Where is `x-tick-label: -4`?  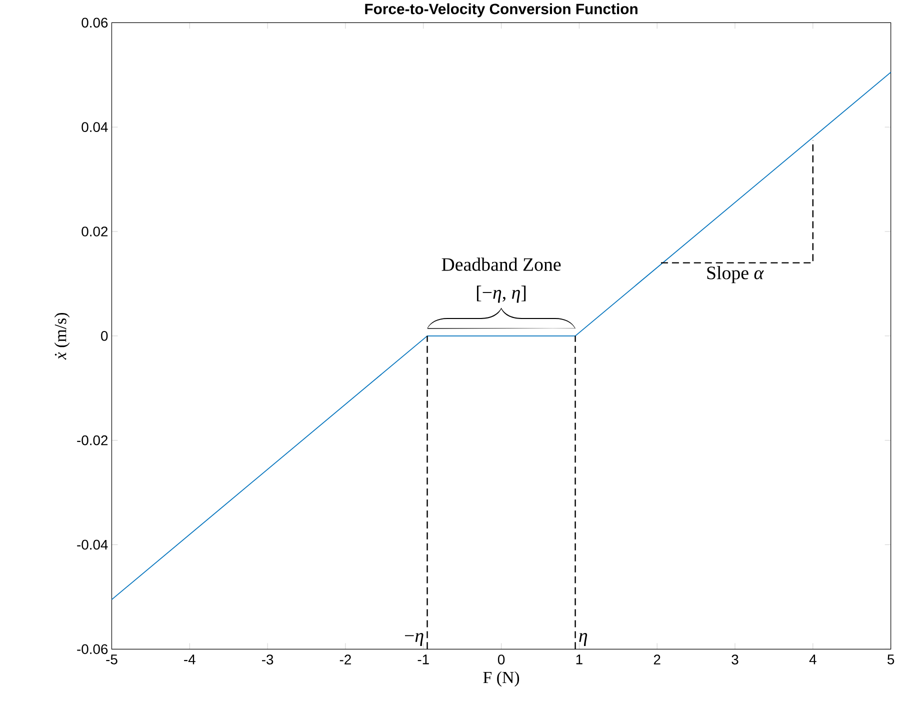 x-tick-label: -4 is located at coordinates (190, 659).